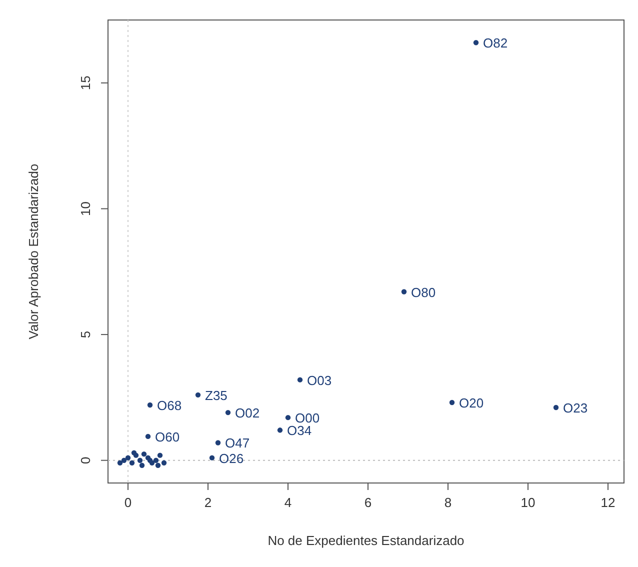 This screenshot has width=638, height=567. I want to click on annotation: O68, so click(169, 405).